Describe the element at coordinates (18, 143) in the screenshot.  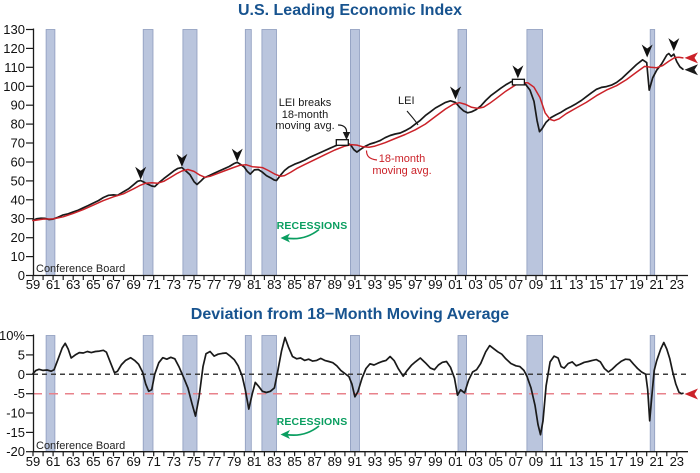
I see `y-tick-label: 70` at that location.